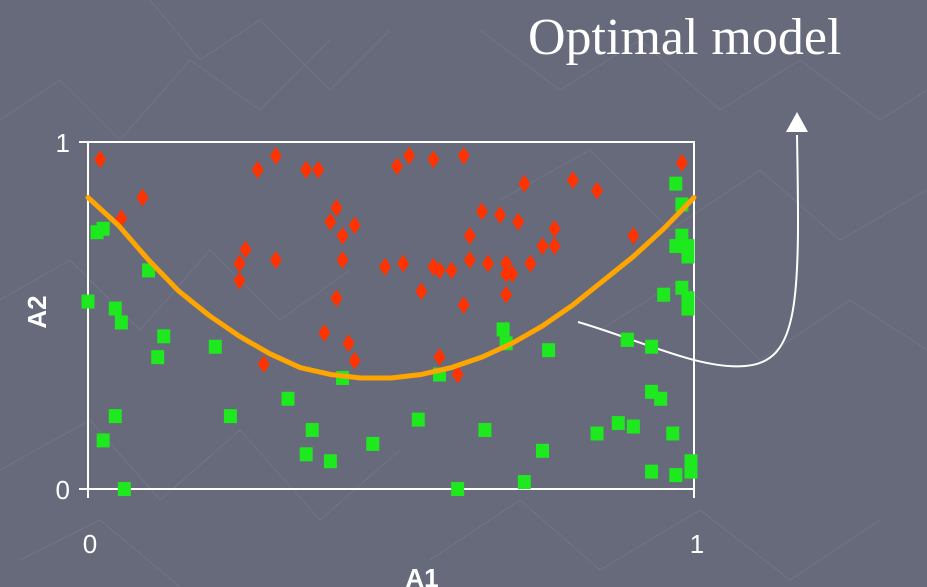  What do you see at coordinates (63, 143) in the screenshot?
I see `y-tick-label-top: 1` at bounding box center [63, 143].